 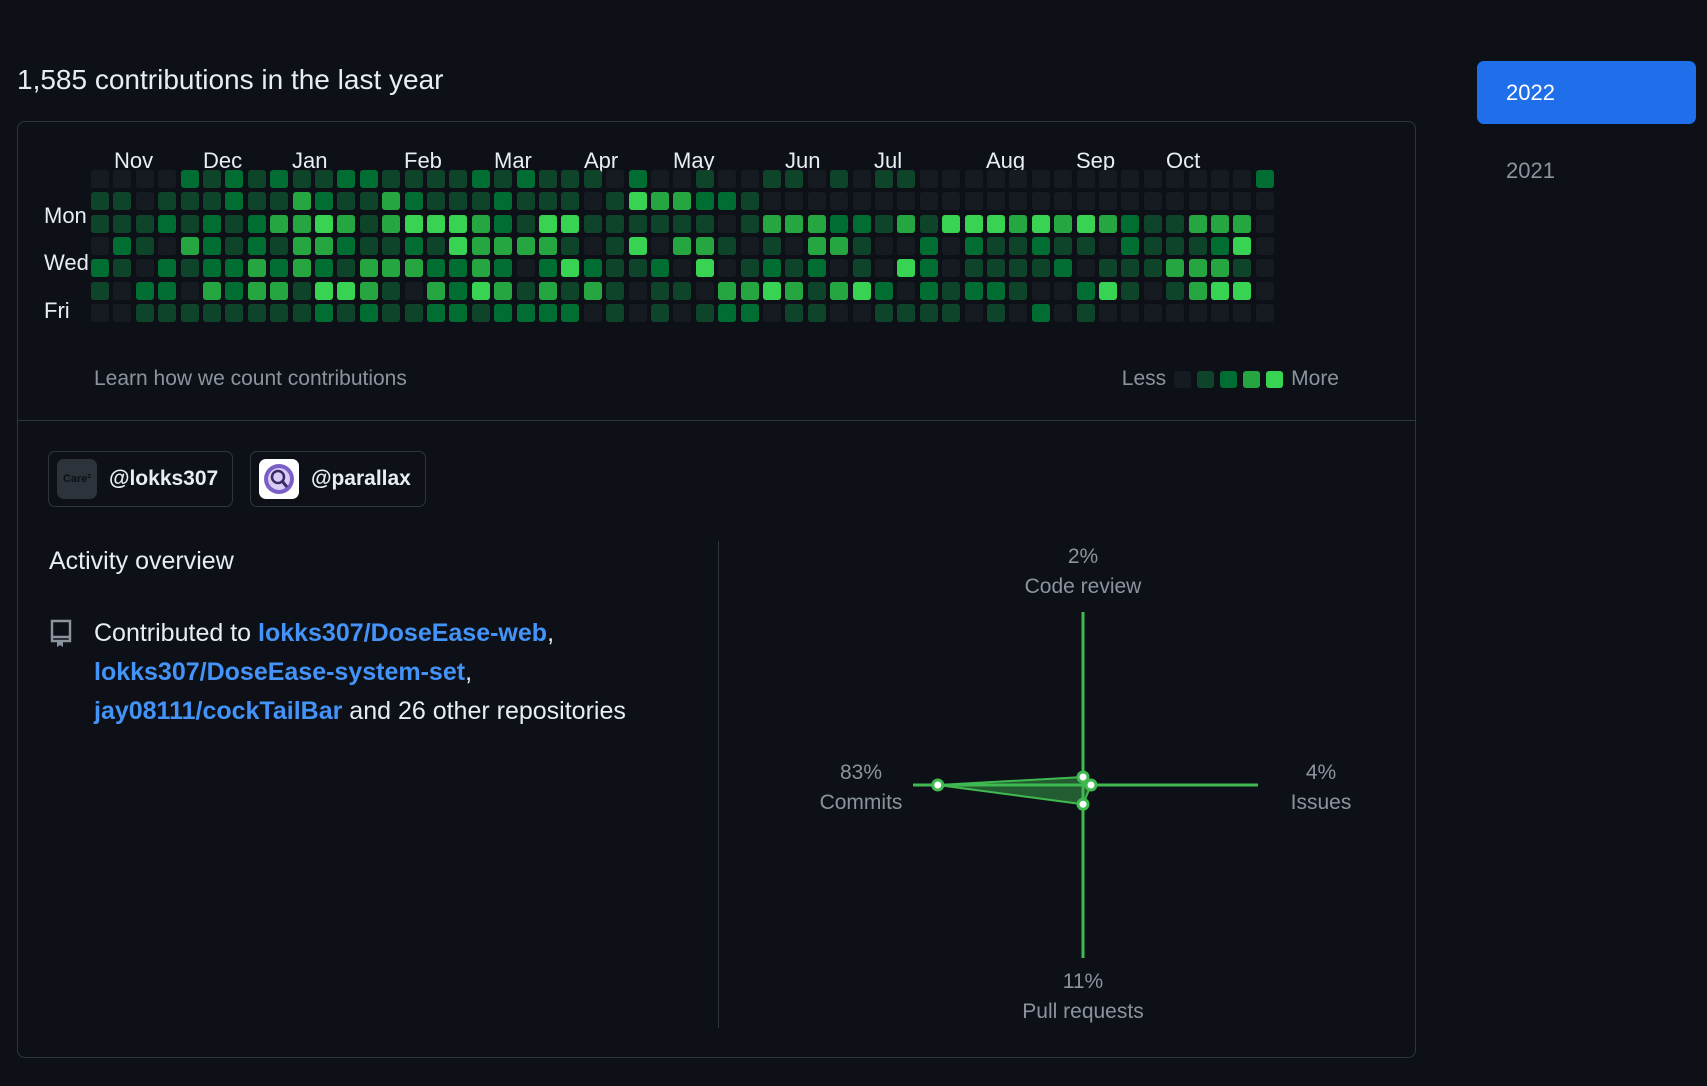 What do you see at coordinates (1530, 170) in the screenshot?
I see `year-link-2021: 2021` at bounding box center [1530, 170].